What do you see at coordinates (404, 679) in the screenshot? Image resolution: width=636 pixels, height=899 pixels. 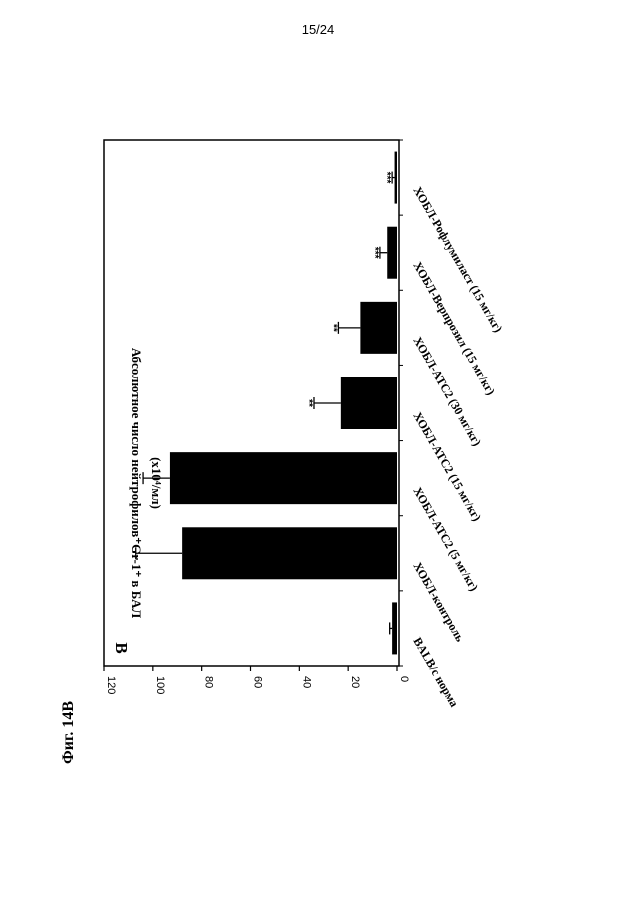 I see `y-tick-label: 0` at bounding box center [404, 679].